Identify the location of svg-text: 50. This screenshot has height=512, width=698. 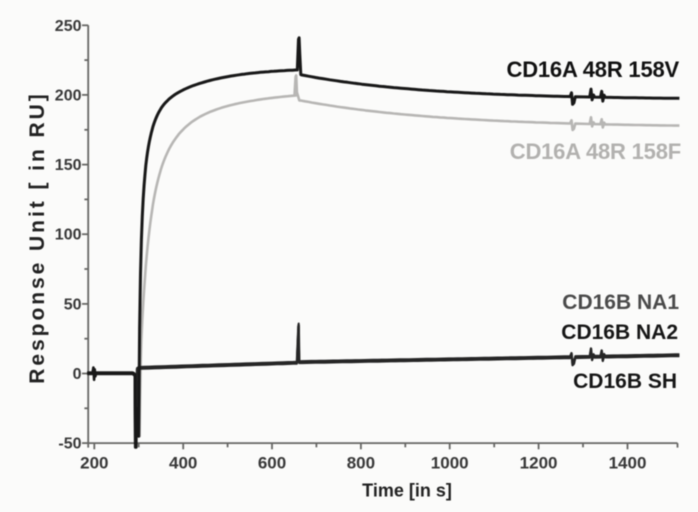
(73, 304).